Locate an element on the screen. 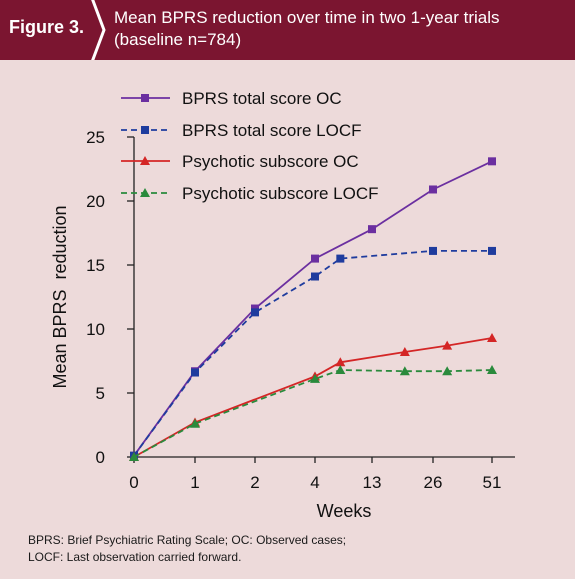 This screenshot has width=575, height=579. y-axis-label: Mean BPRS reduction is located at coordinates (60, 296).